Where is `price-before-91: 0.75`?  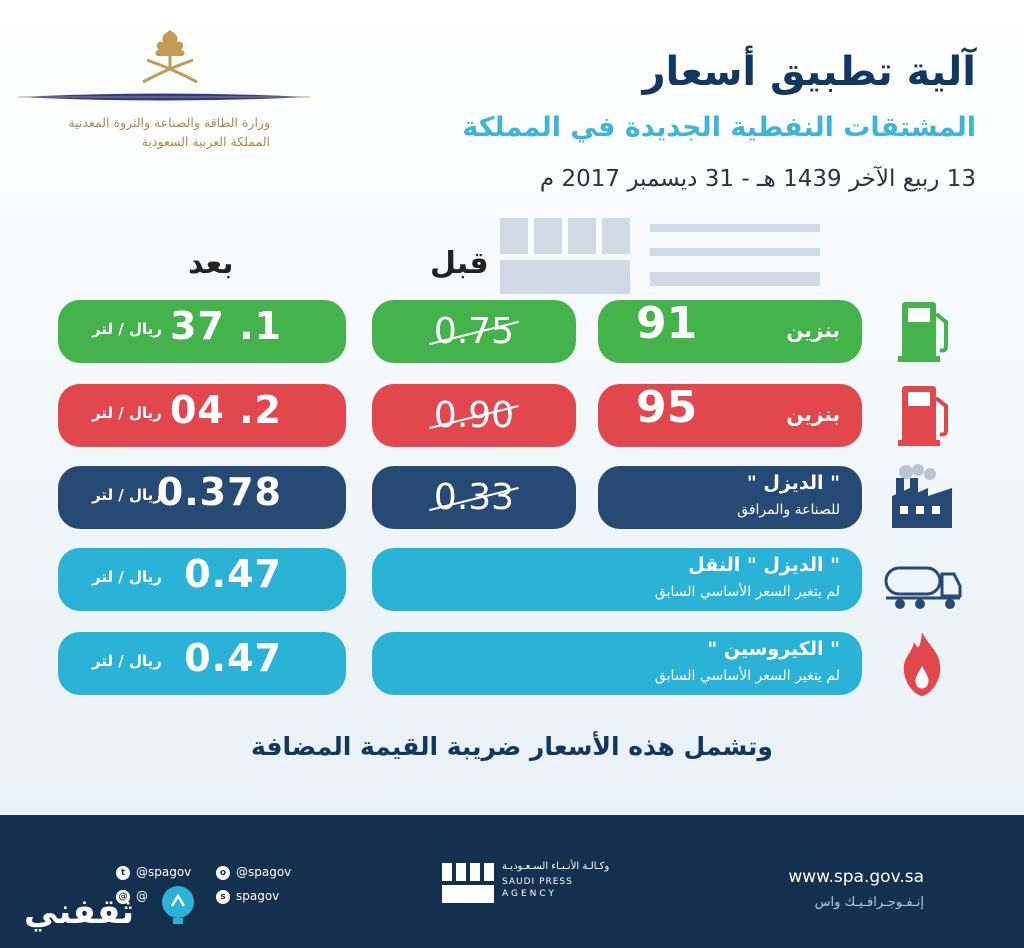 price-before-91: 0.75 is located at coordinates (474, 331).